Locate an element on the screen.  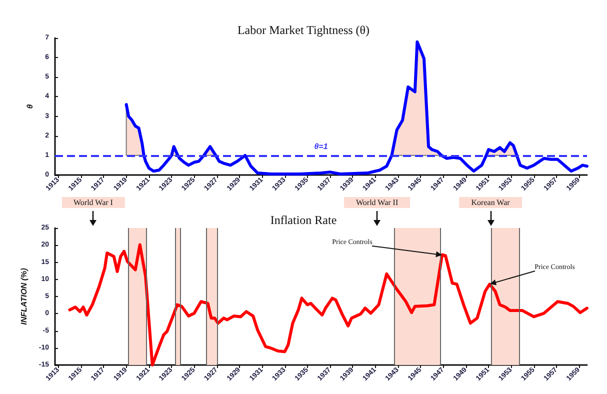
chart-title: Inflation Rate is located at coordinates (303, 220).